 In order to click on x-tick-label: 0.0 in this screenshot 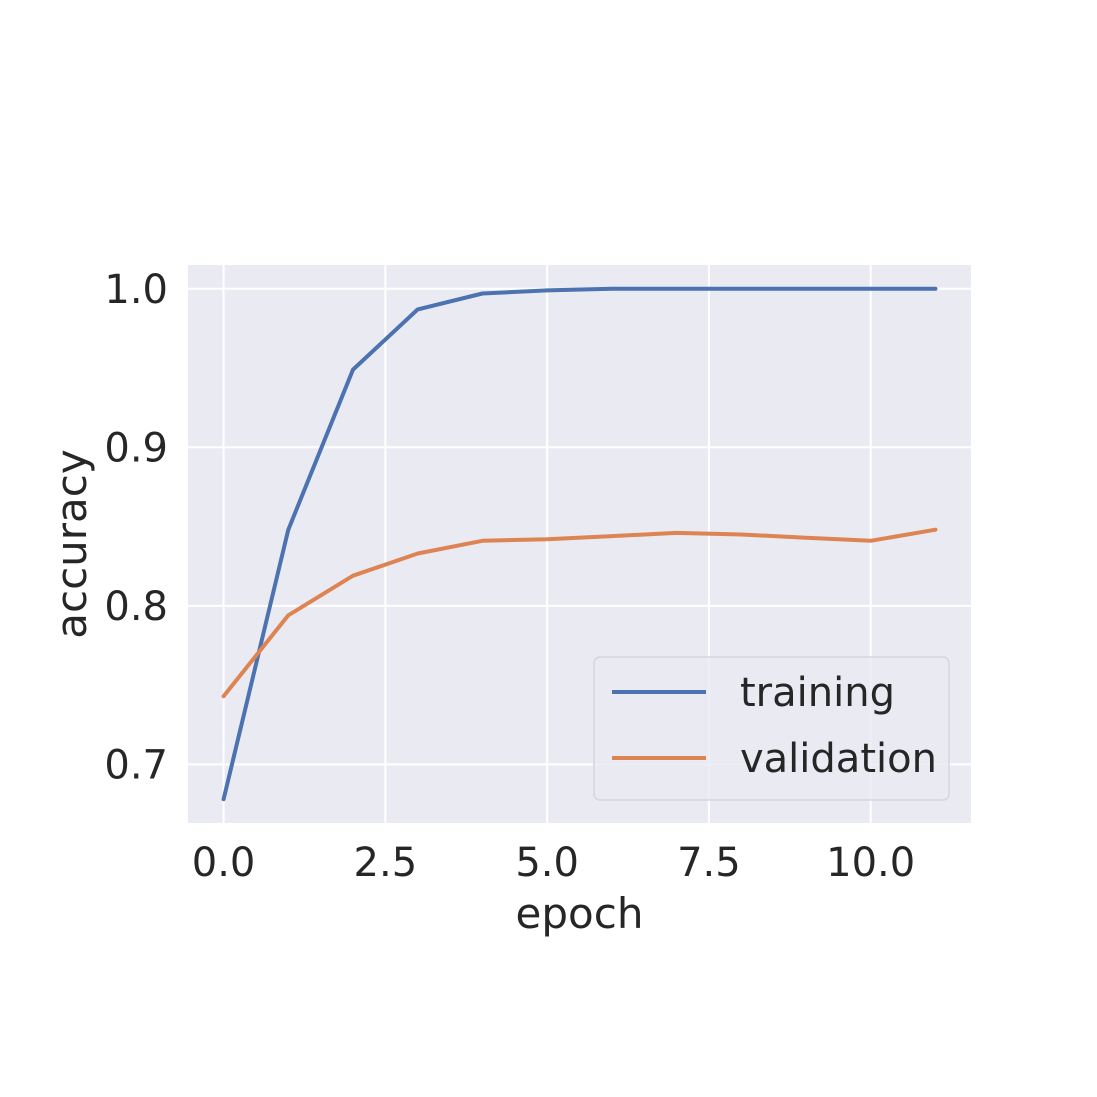, I will do `click(224, 863)`.